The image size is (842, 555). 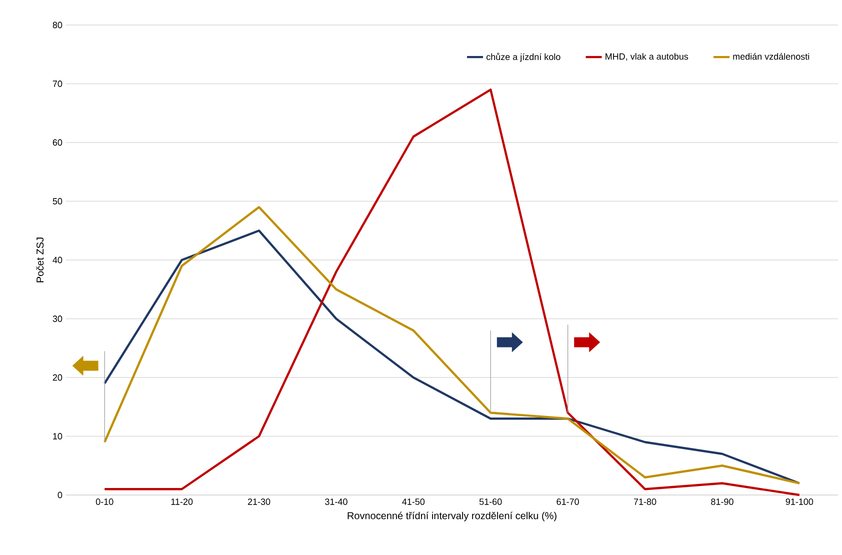 I want to click on y-tick-label: 10, so click(x=57, y=436).